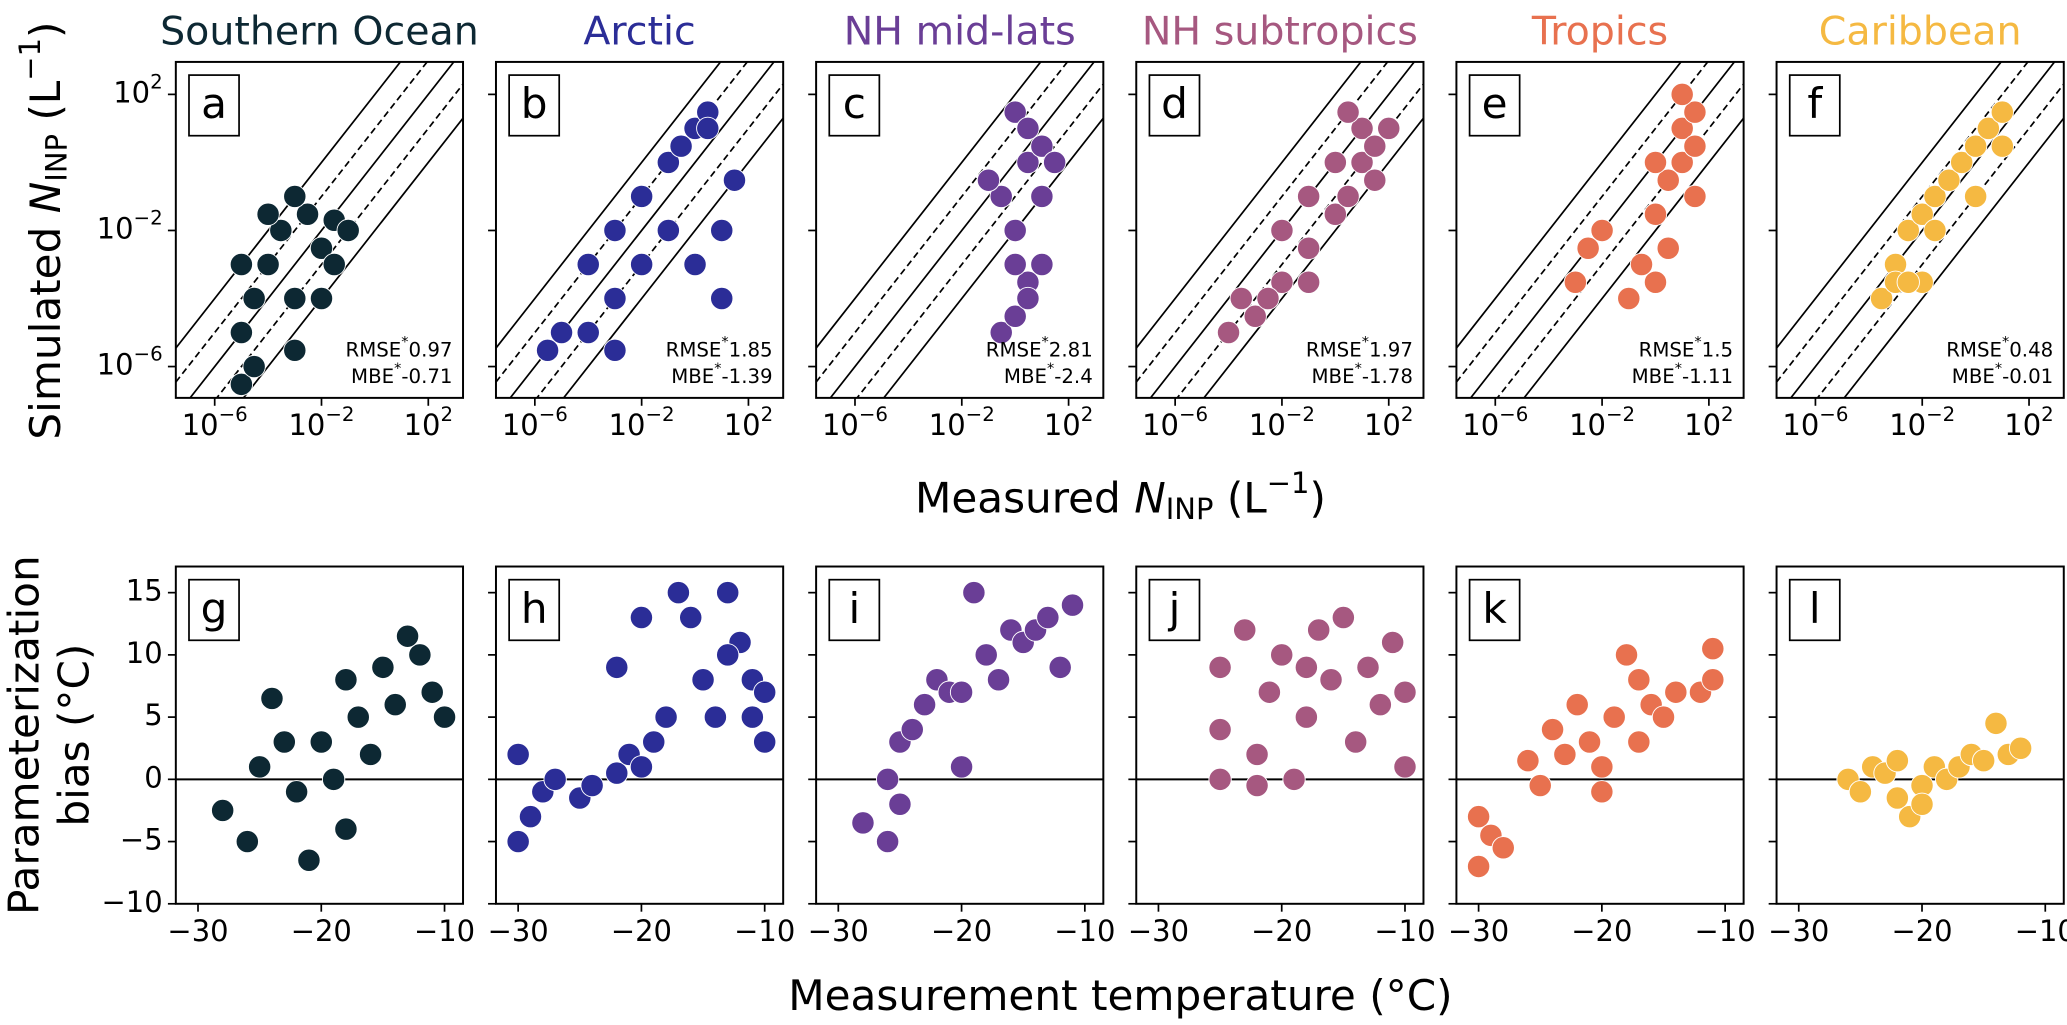  What do you see at coordinates (1814, 105) in the screenshot?
I see `panel-letter-box` at bounding box center [1814, 105].